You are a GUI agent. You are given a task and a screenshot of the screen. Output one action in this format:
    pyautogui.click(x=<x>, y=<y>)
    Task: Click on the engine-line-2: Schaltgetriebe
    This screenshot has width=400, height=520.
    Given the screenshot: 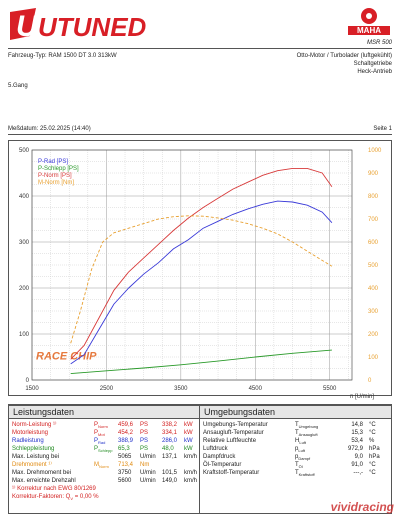 What is the action you would take?
    pyautogui.click(x=372, y=64)
    